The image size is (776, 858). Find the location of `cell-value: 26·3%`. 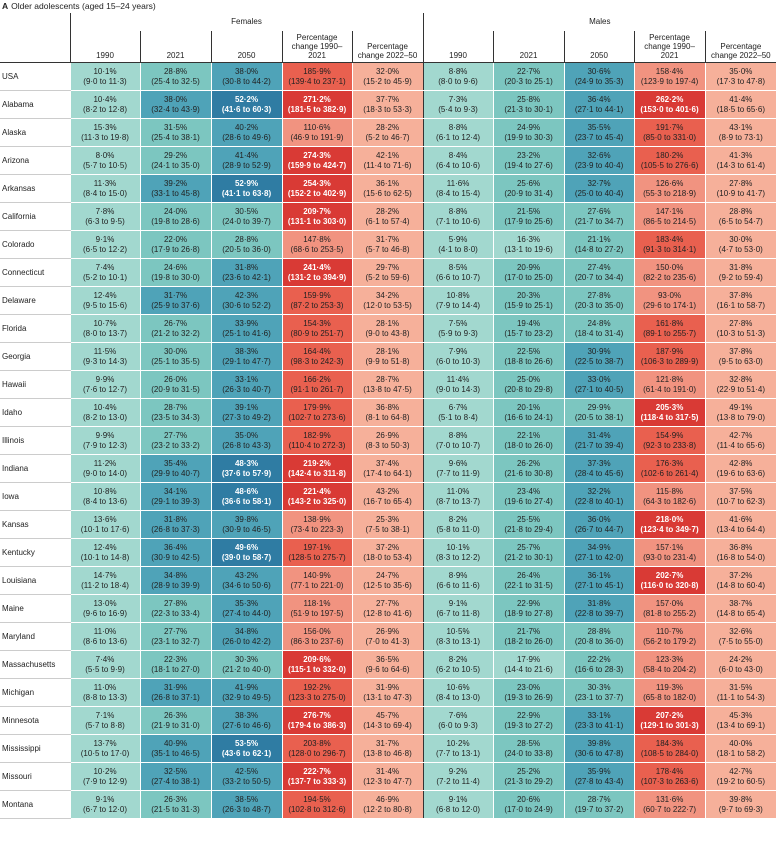

cell-value: 26·3% is located at coordinates (175, 715).